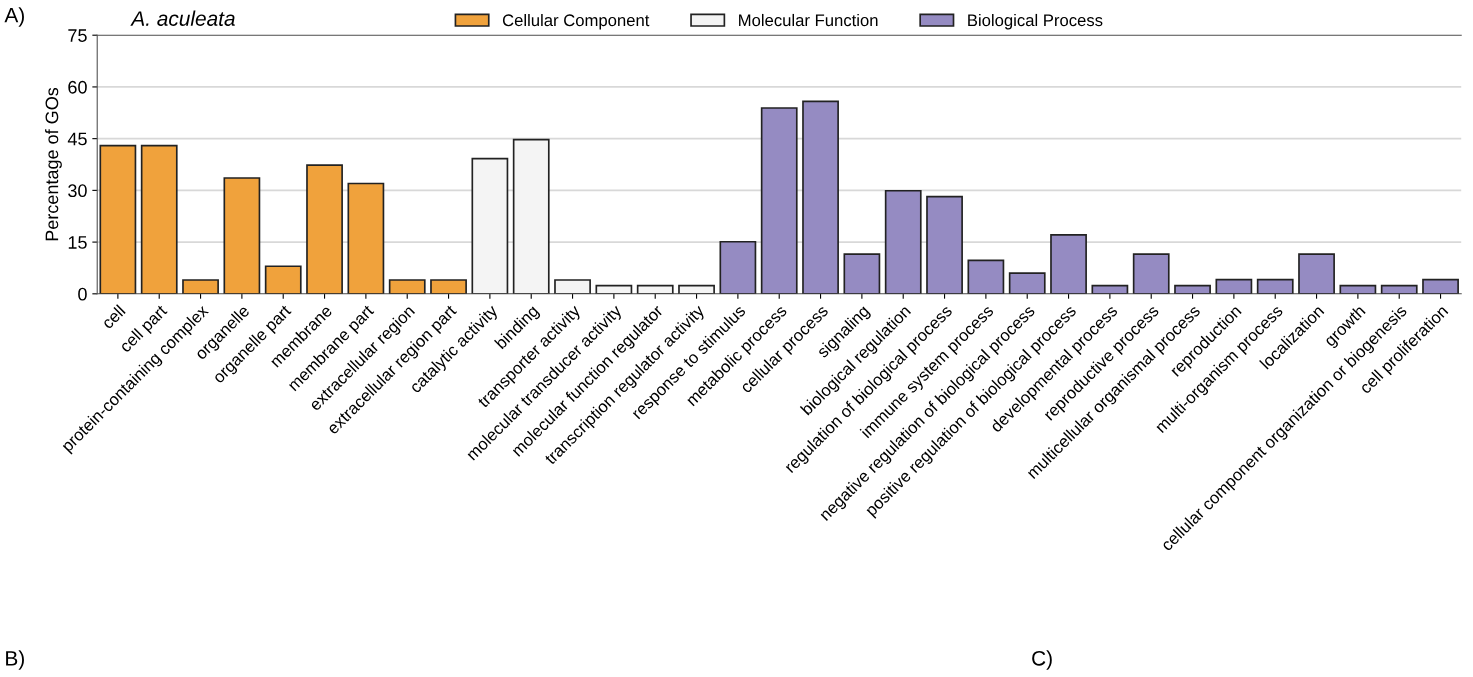 This screenshot has height=677, width=1473. Describe the element at coordinates (53, 164) in the screenshot. I see `y-axis-title: Percentage of GOs` at that location.